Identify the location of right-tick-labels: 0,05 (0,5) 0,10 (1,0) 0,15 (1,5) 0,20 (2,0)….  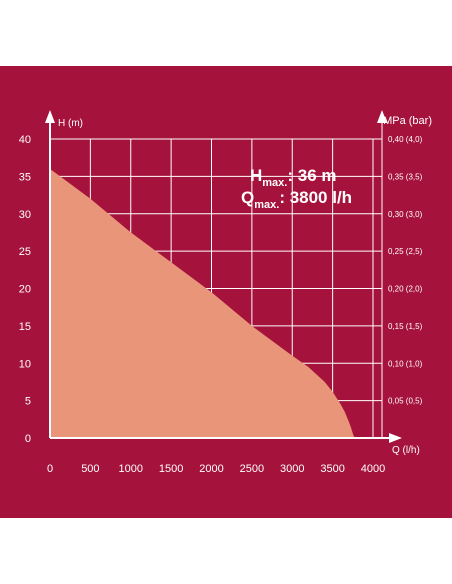
(405, 270).